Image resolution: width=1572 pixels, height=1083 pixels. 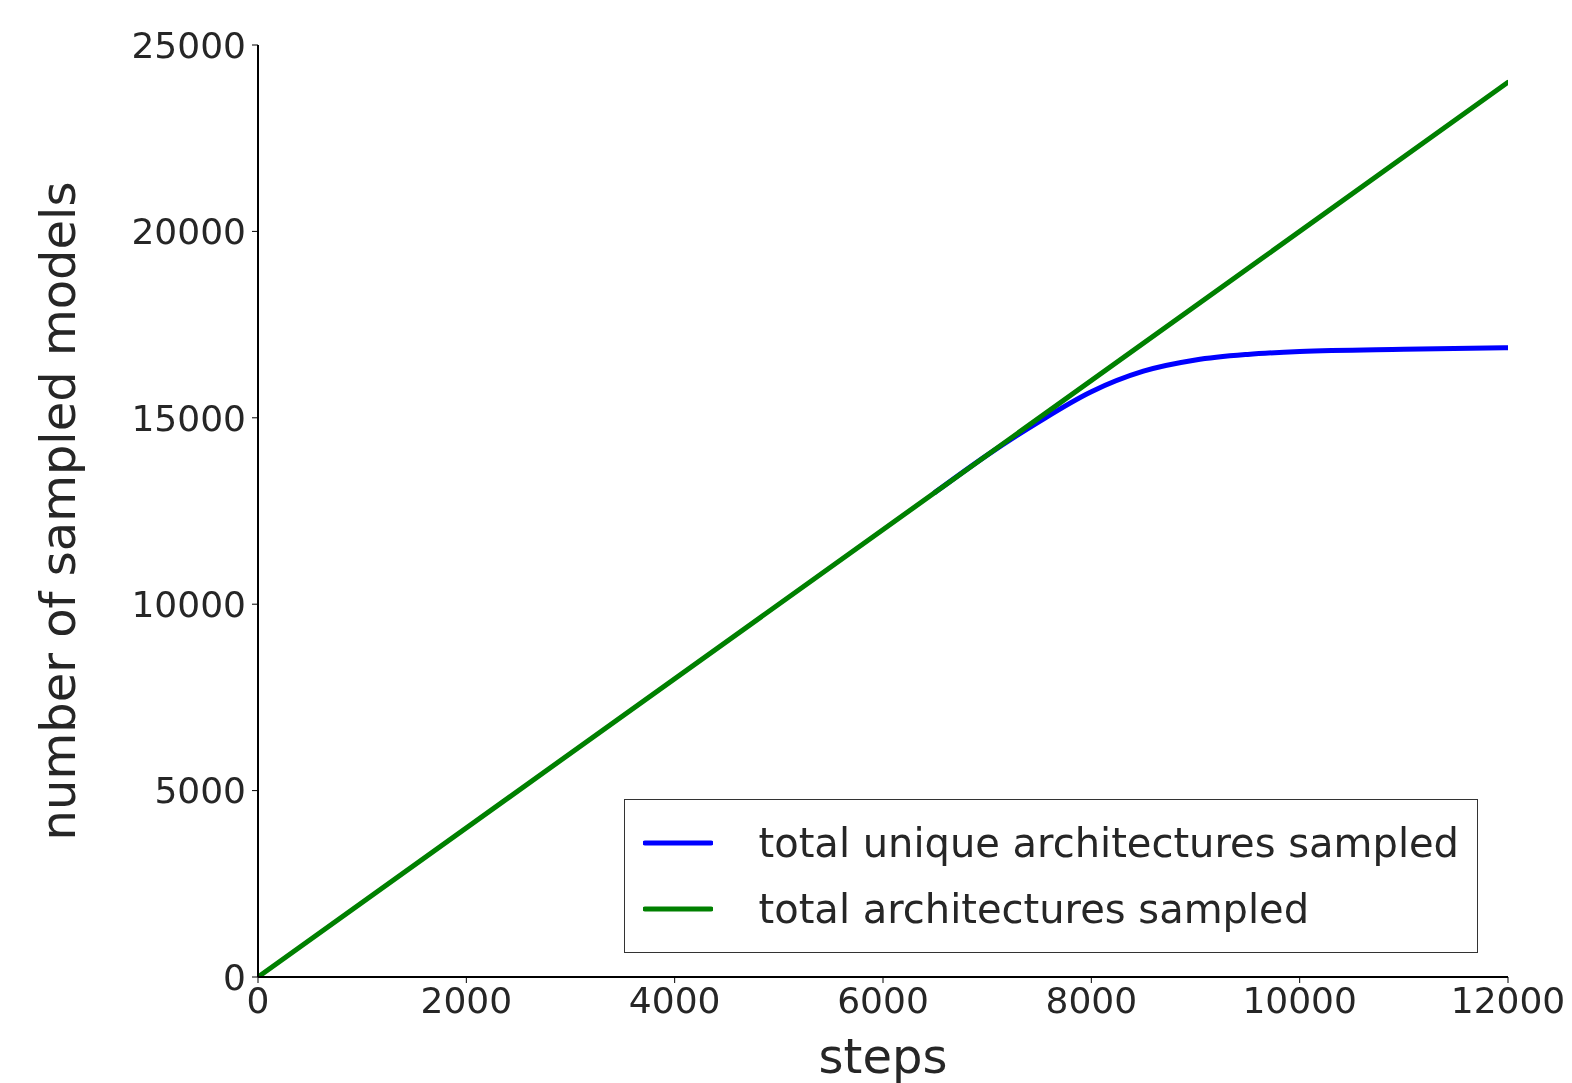 I want to click on x-axis-title: steps, so click(x=883, y=1055).